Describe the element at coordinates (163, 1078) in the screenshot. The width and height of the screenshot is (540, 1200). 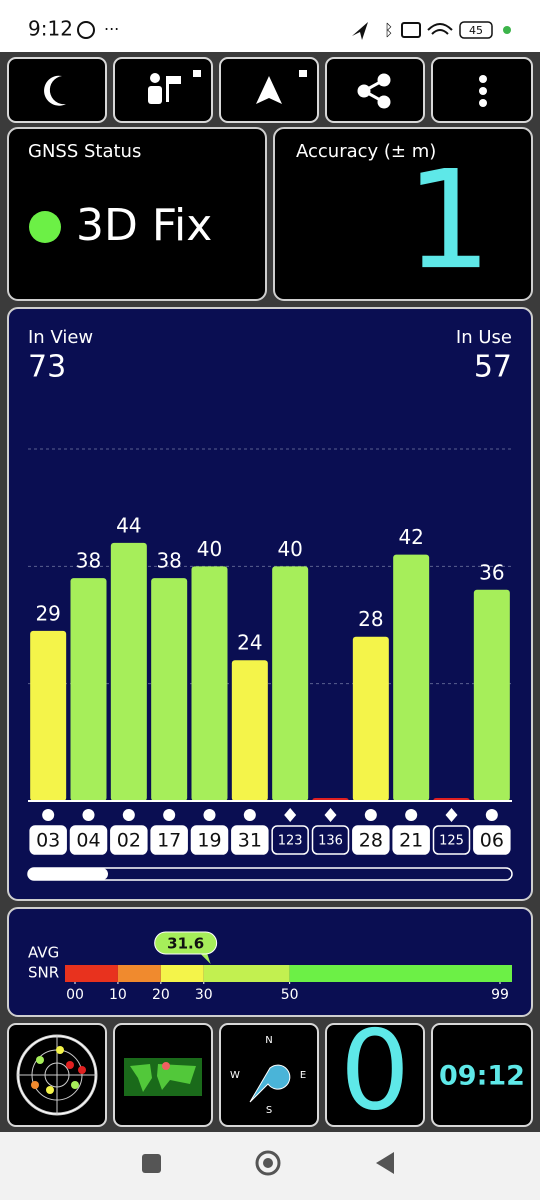
I see `continents` at that location.